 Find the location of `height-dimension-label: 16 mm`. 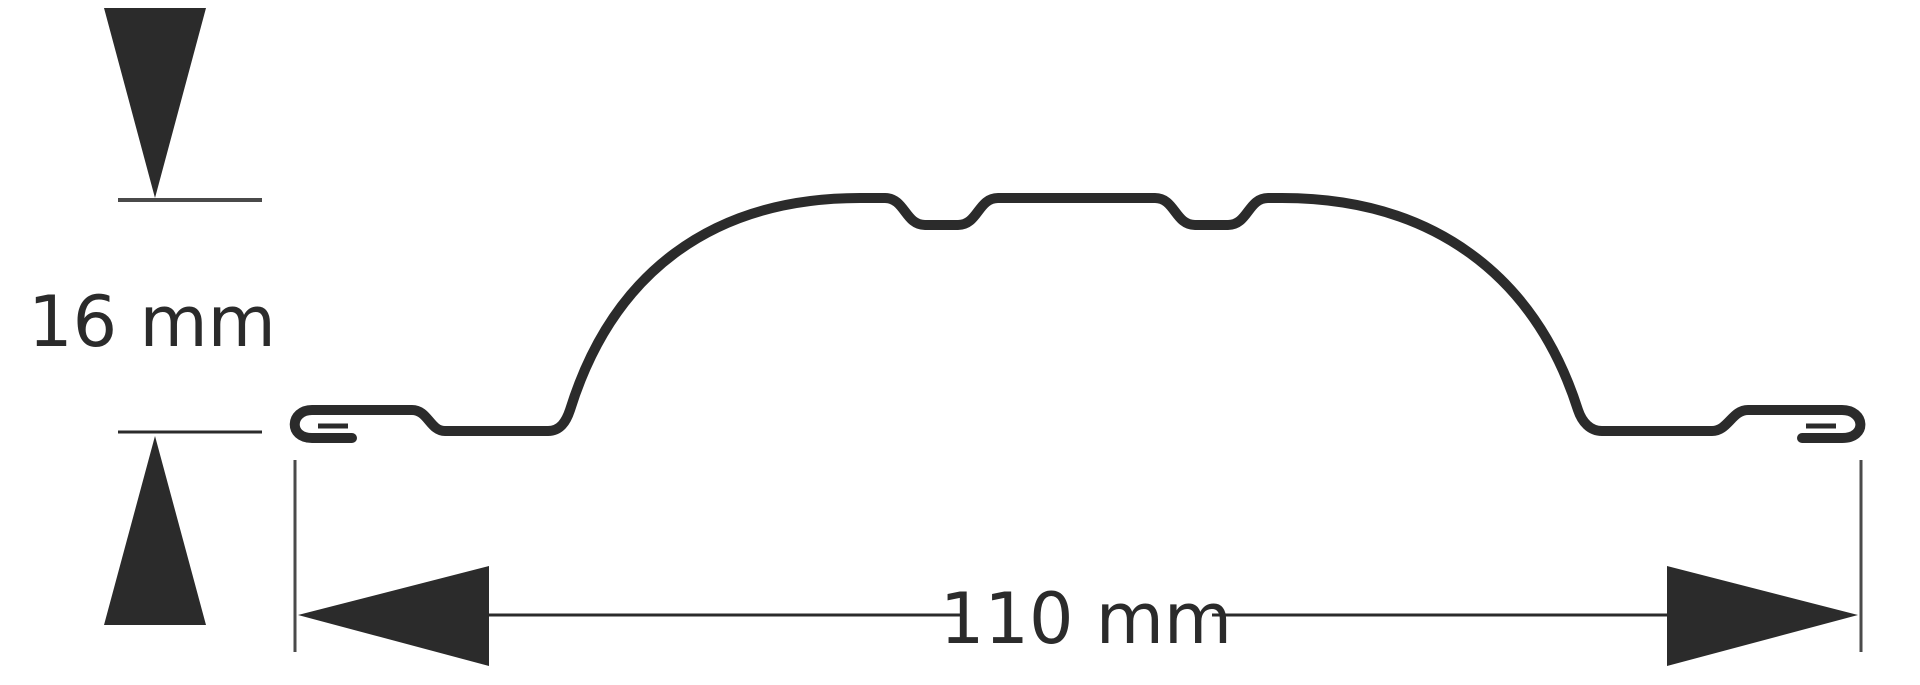

height-dimension-label: 16 mm is located at coordinates (152, 322).